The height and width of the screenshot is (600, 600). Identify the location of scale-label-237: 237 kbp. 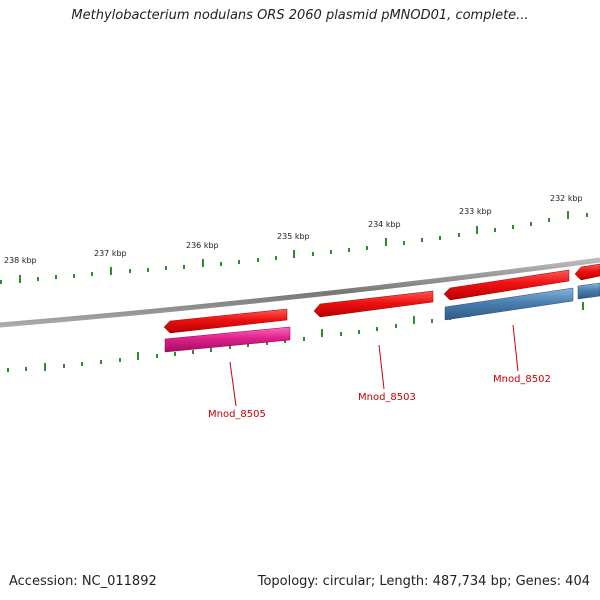
(110, 253).